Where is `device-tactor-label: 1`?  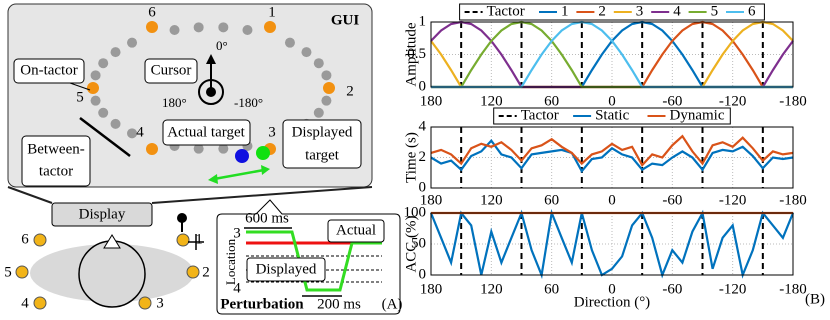 device-tactor-label: 1 is located at coordinates (199, 239).